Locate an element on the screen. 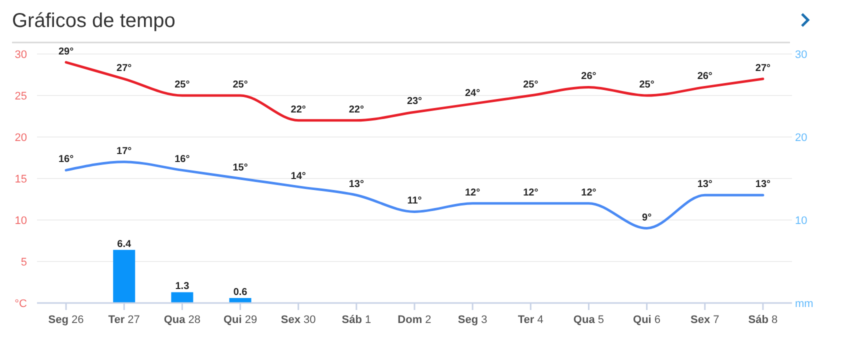 This screenshot has width=842, height=347. y-tick-label: °C is located at coordinates (21, 304).